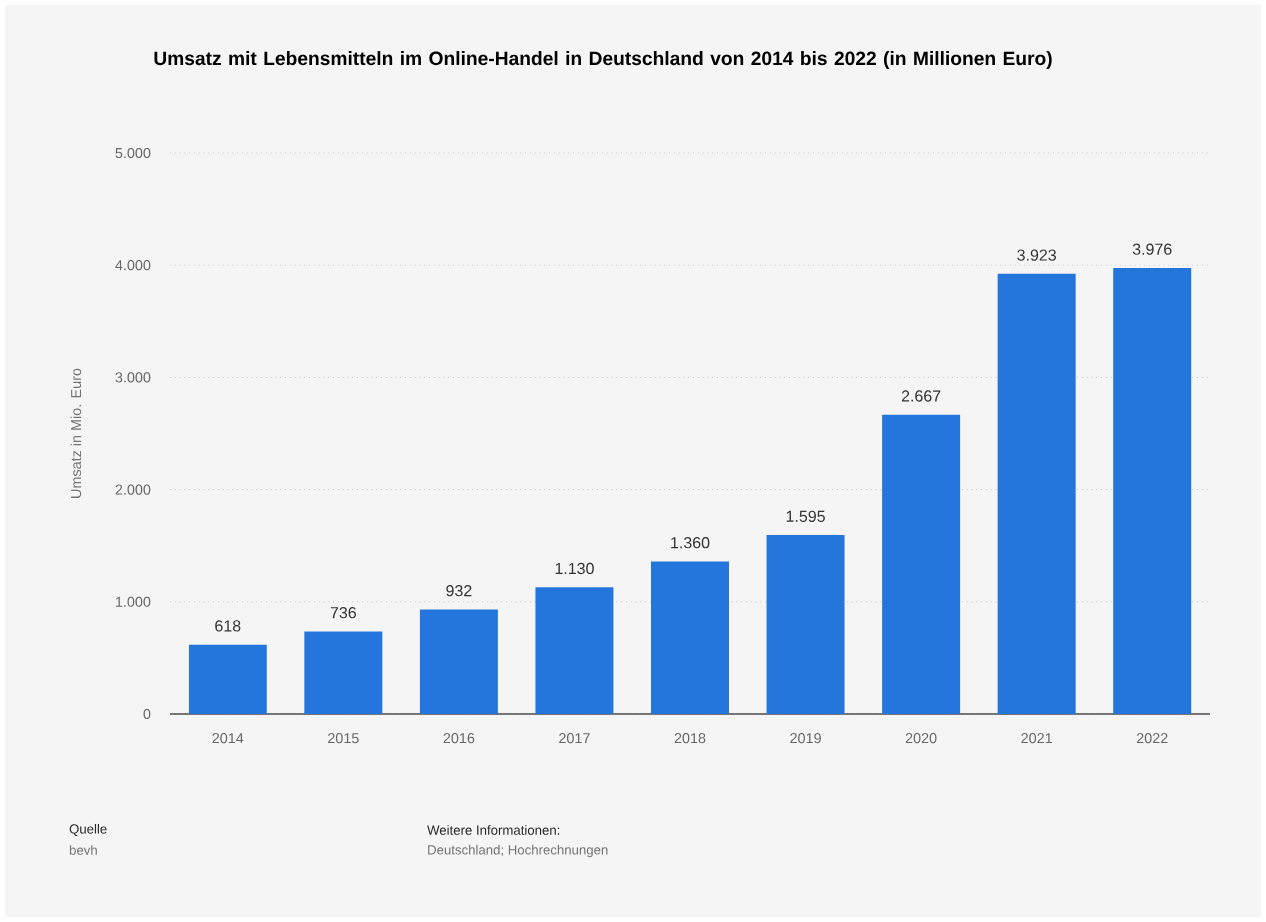 This screenshot has width=1266, height=922. Describe the element at coordinates (83, 850) in the screenshot. I see `text: bevh` at that location.